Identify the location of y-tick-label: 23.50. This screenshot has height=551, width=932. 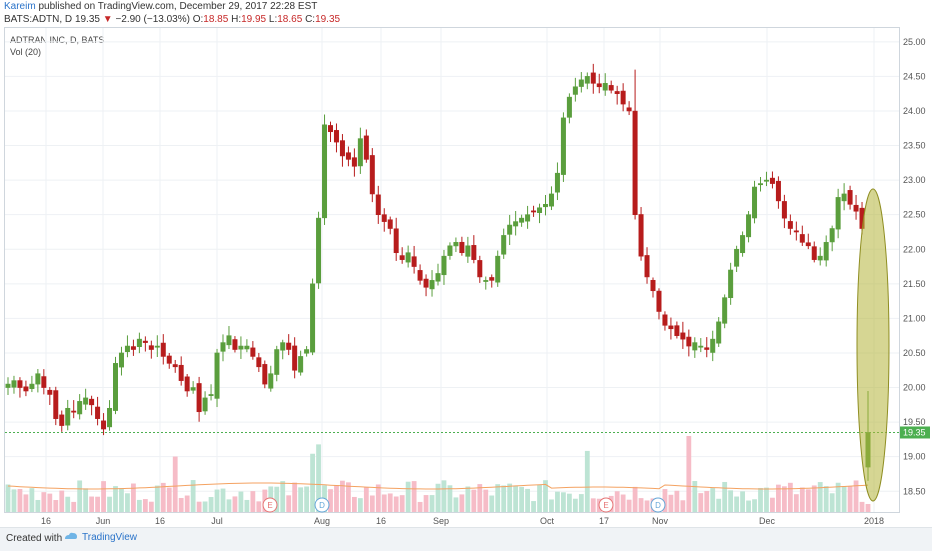
(914, 146).